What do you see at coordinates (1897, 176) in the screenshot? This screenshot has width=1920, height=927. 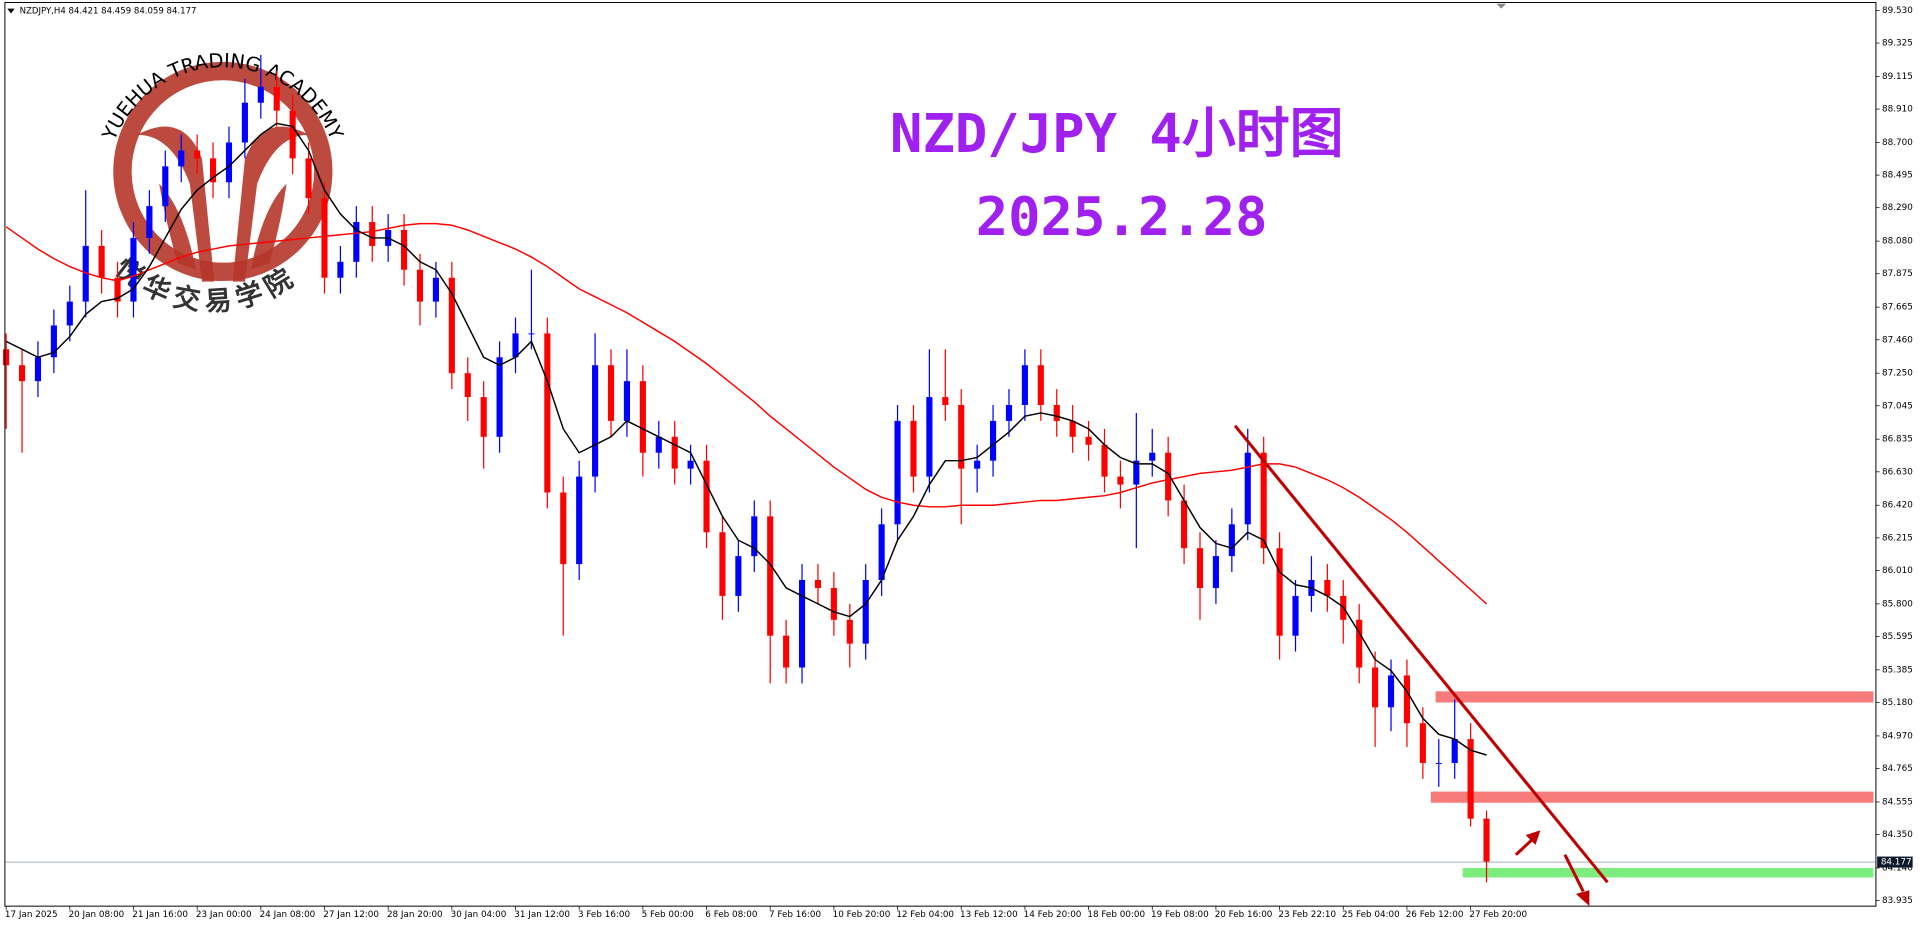 I see `y-tick-label: 88.495` at bounding box center [1897, 176].